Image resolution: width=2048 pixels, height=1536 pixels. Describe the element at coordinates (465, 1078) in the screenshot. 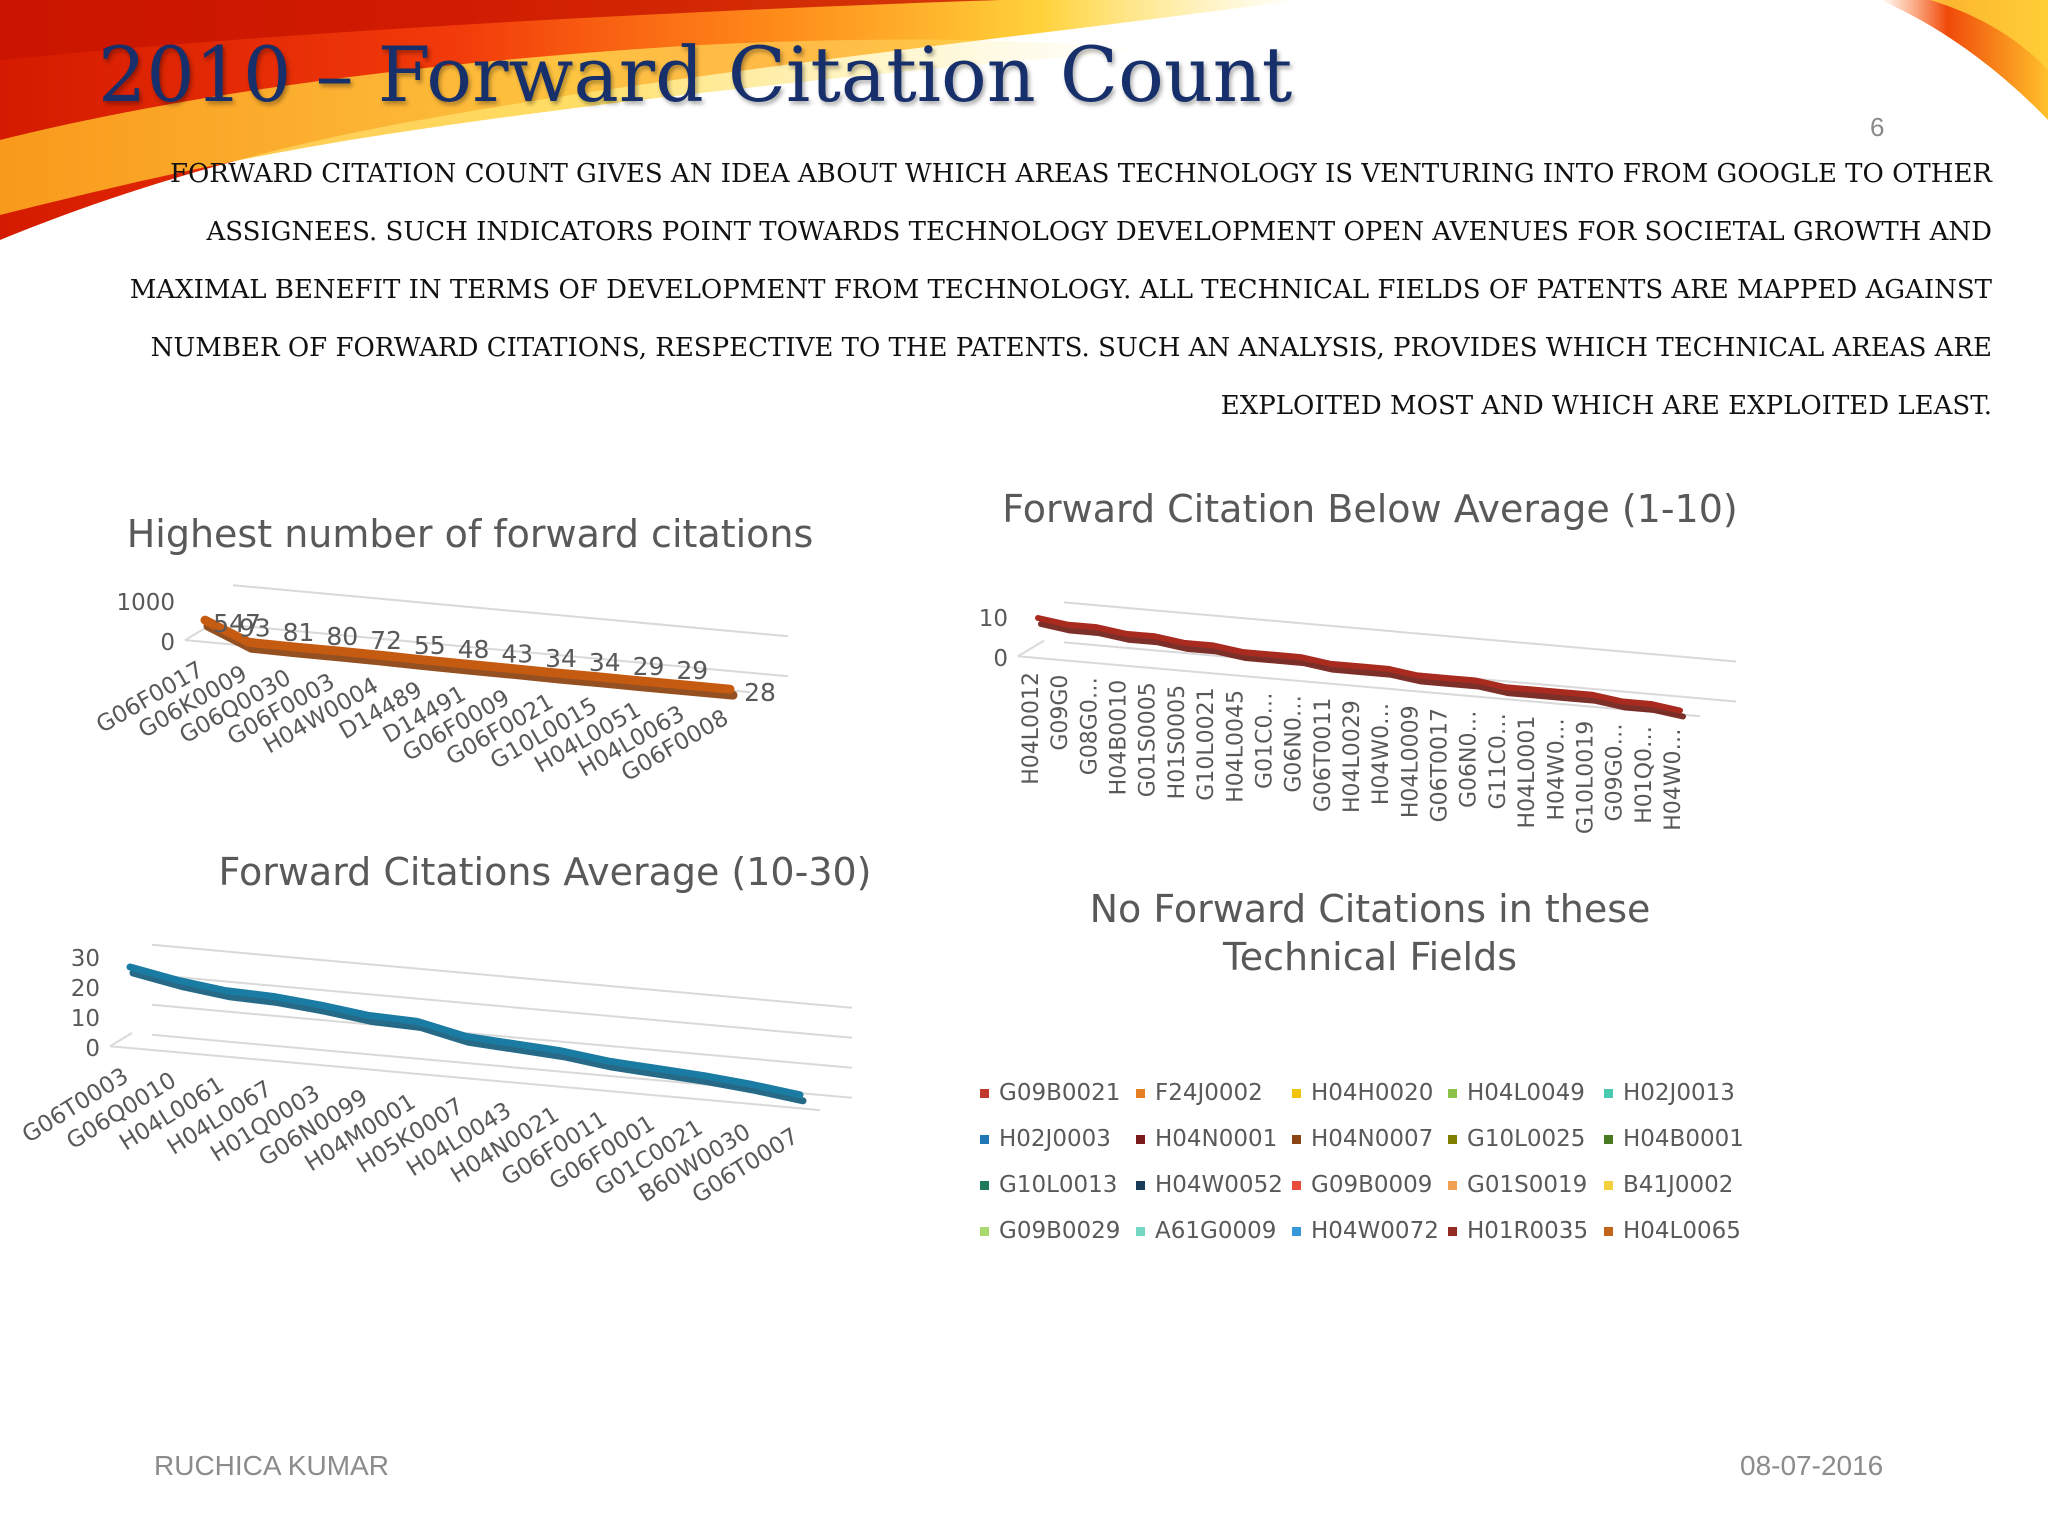

I see `x-axis-line` at that location.